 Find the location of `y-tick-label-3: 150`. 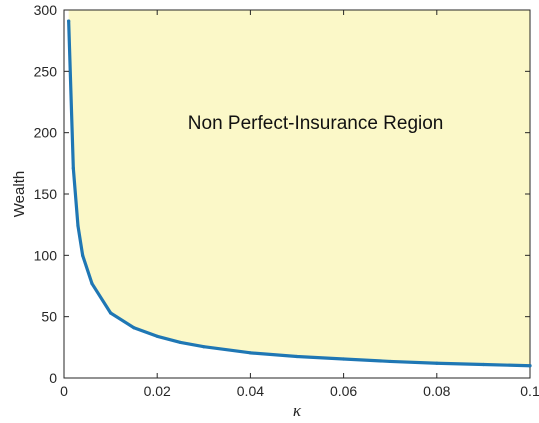

y-tick-label-3: 150 is located at coordinates (46, 194).